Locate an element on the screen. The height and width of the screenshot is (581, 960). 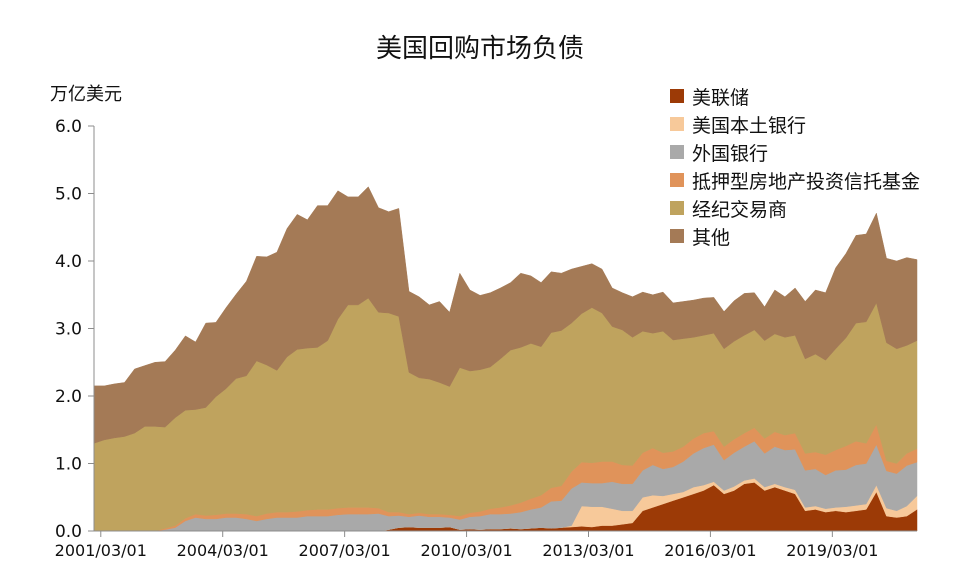
legend-item: 抵押型房地产投资信托基金 is located at coordinates (795, 180).